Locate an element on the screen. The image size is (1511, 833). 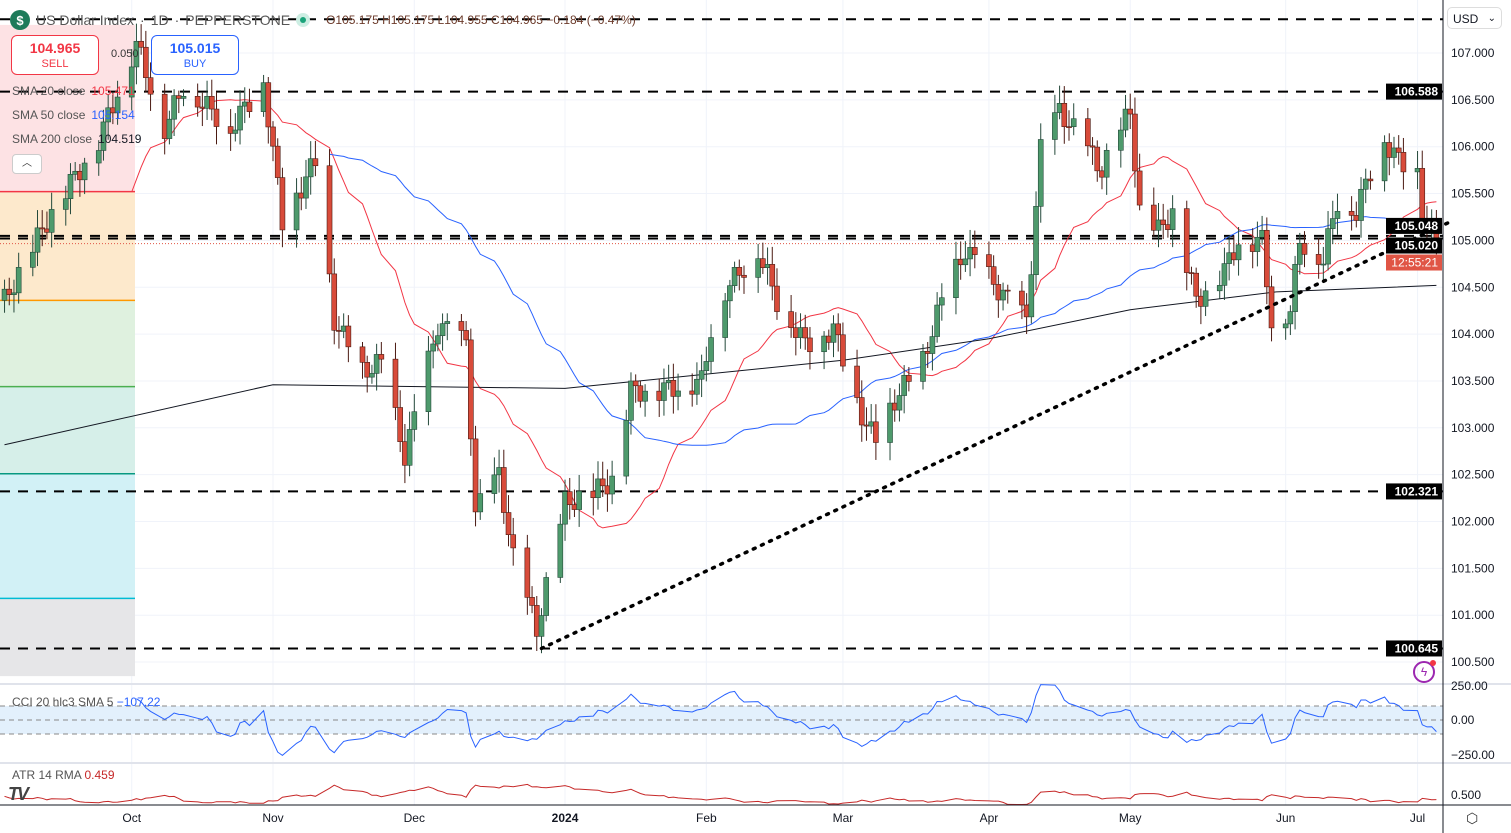
cci-tick-label: 250.00 is located at coordinates (1469, 686).